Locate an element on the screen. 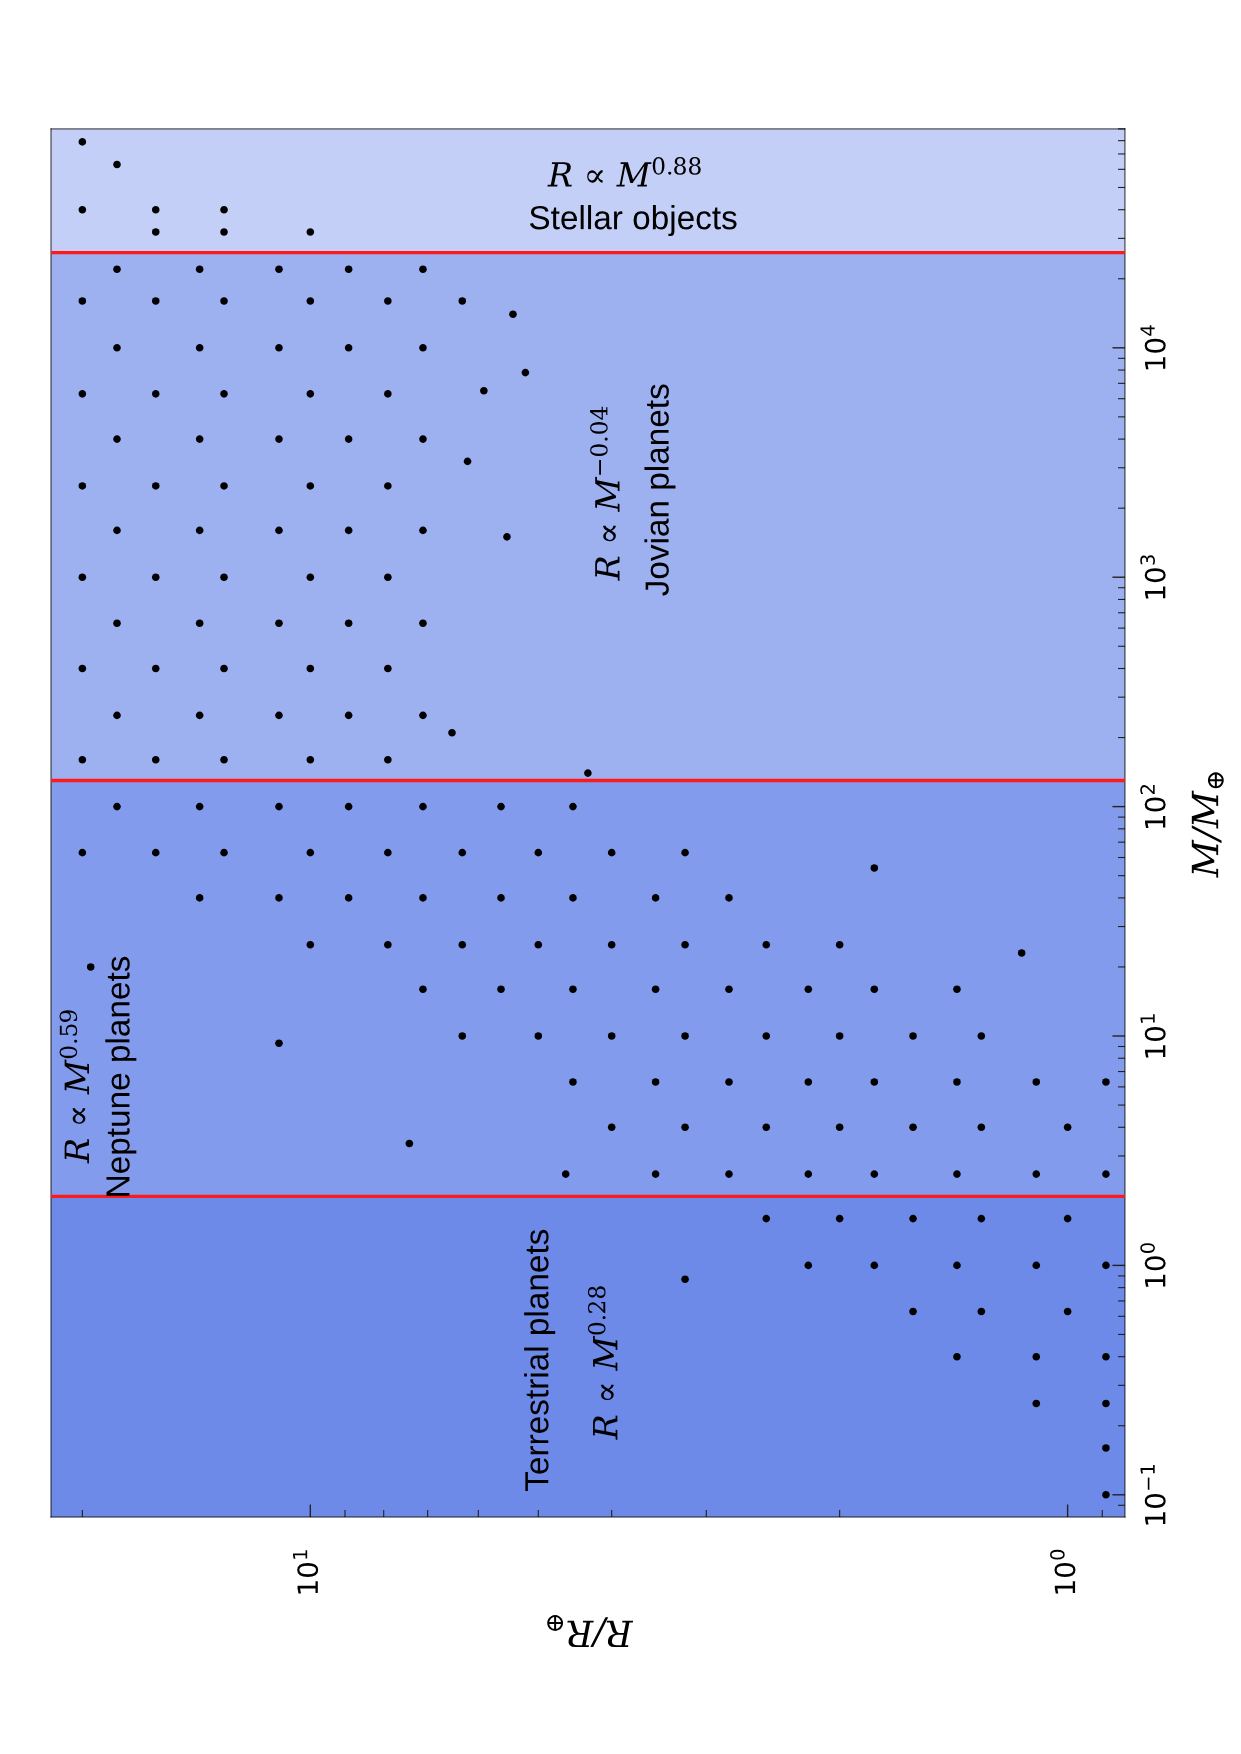 The height and width of the screenshot is (1754, 1241). y-tick-label: 10$^{2}$ is located at coordinates (1153, 807).